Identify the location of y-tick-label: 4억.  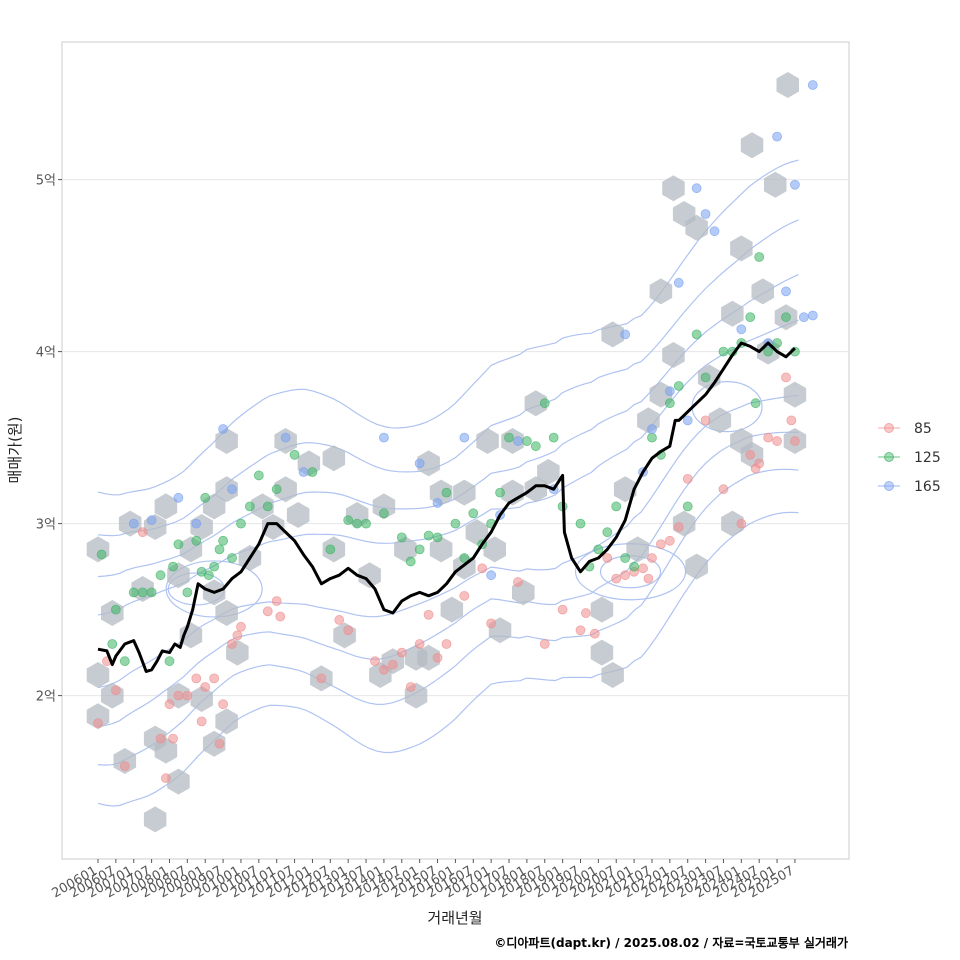
(46, 353).